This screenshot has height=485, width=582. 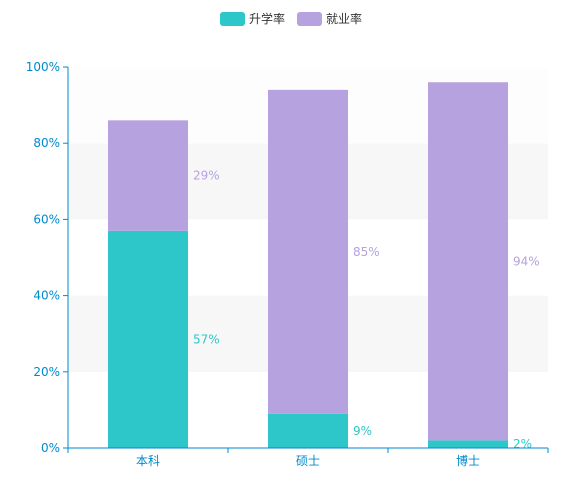 What do you see at coordinates (366, 252) in the screenshot?
I see `data-label-1-1: 85%` at bounding box center [366, 252].